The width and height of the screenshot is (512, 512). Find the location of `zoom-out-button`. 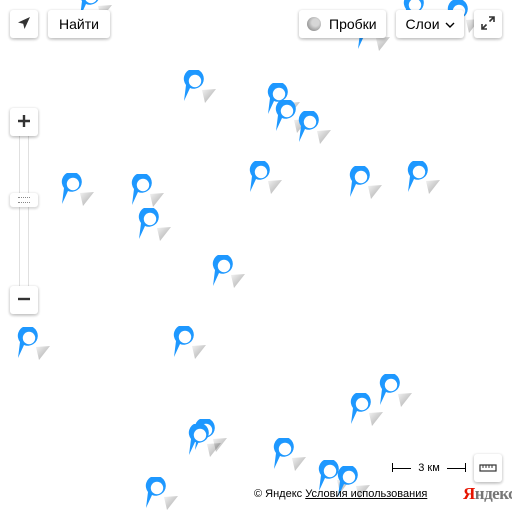

zoom-out-button is located at coordinates (24, 300).